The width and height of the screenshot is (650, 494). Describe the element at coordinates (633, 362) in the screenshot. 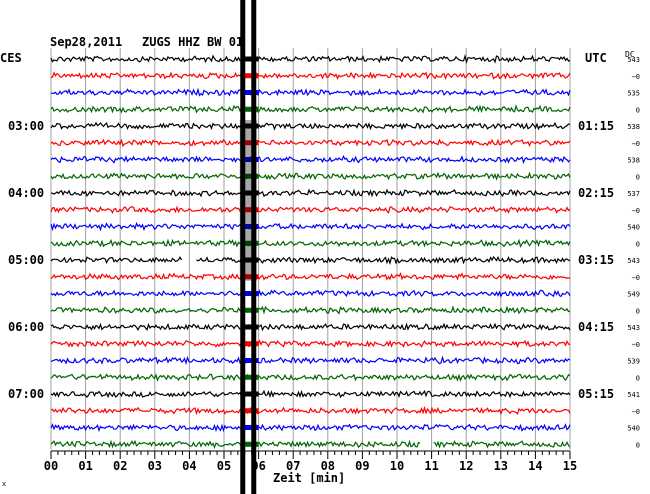

I see `dc-offset-18: 539` at that location.